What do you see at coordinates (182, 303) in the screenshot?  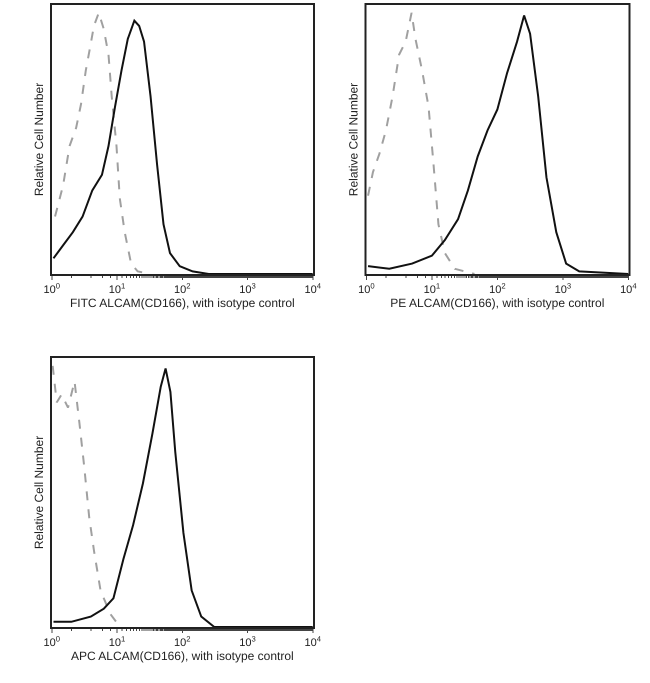 I see `x-axis-title: FITC ALCAM(CD166), with isotype control` at bounding box center [182, 303].